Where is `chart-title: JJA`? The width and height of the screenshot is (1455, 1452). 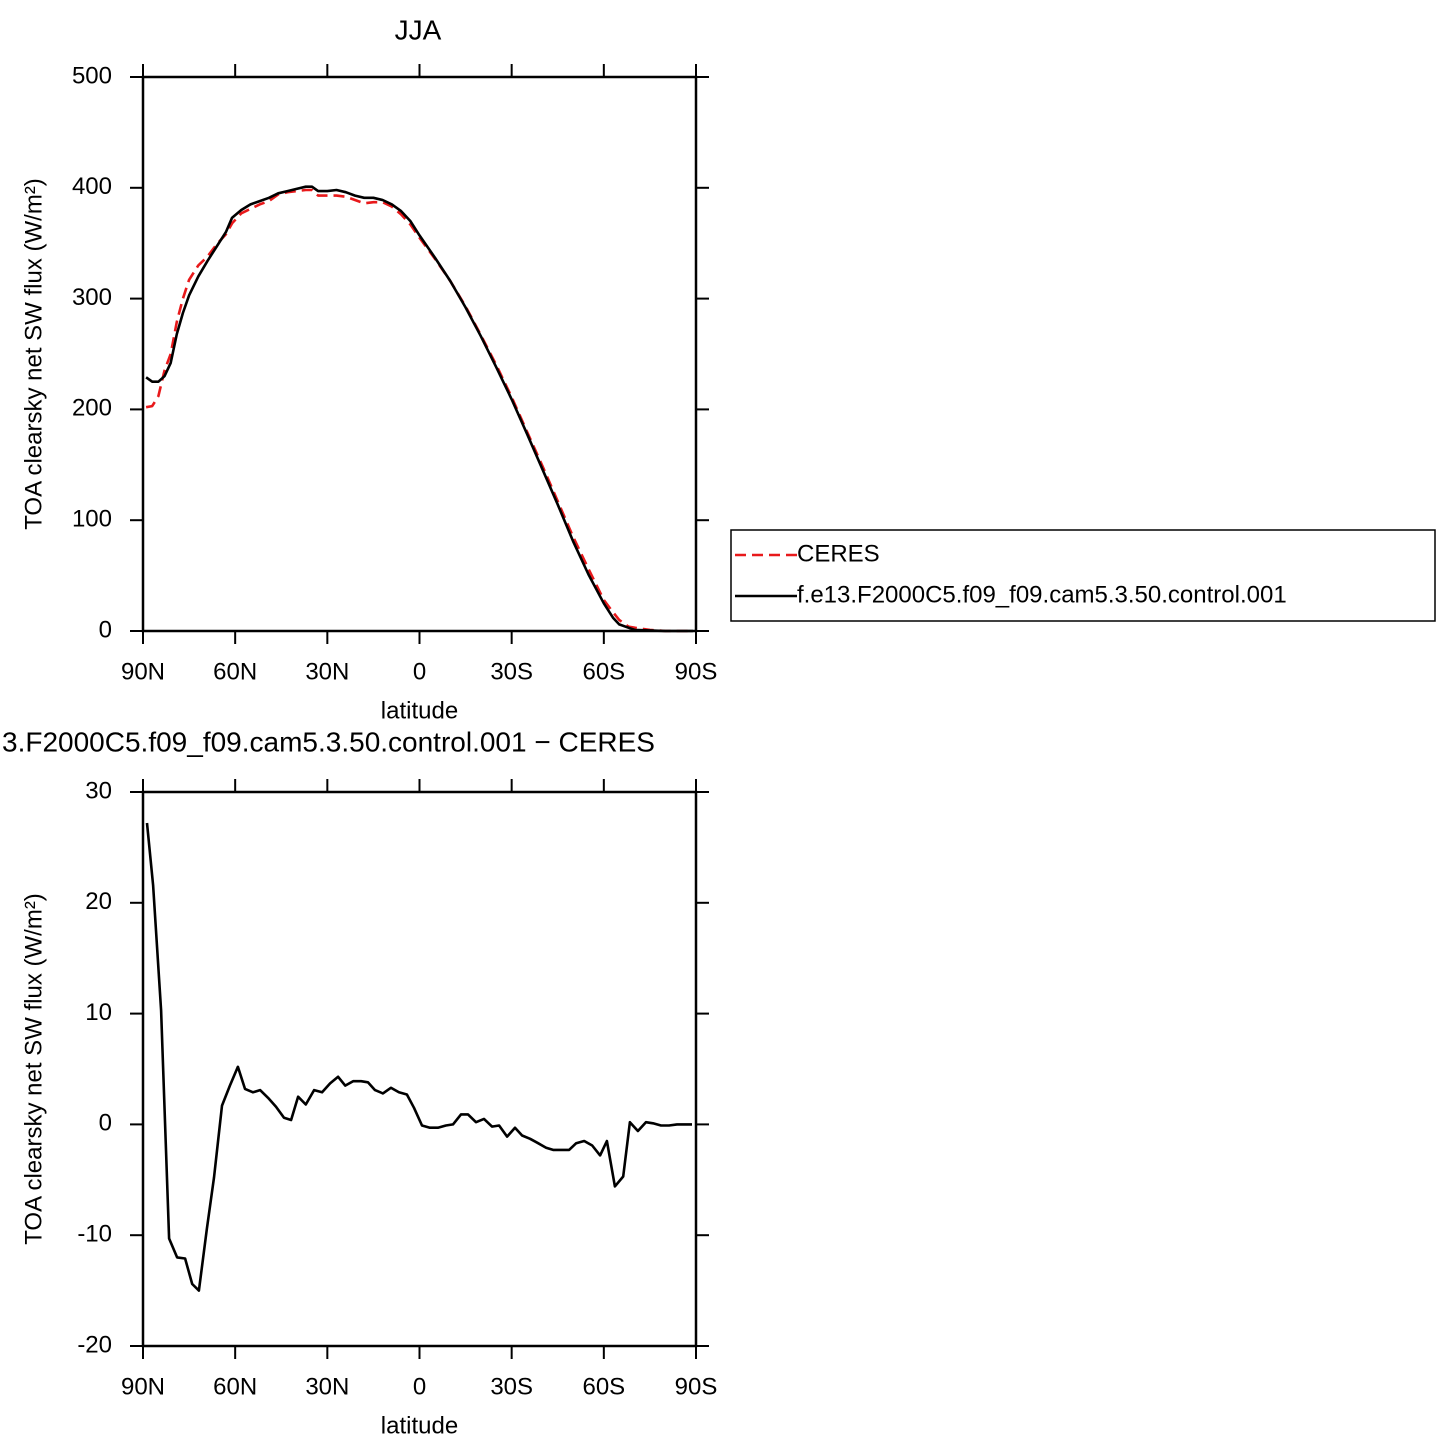
chart-title: JJA is located at coordinates (418, 29).